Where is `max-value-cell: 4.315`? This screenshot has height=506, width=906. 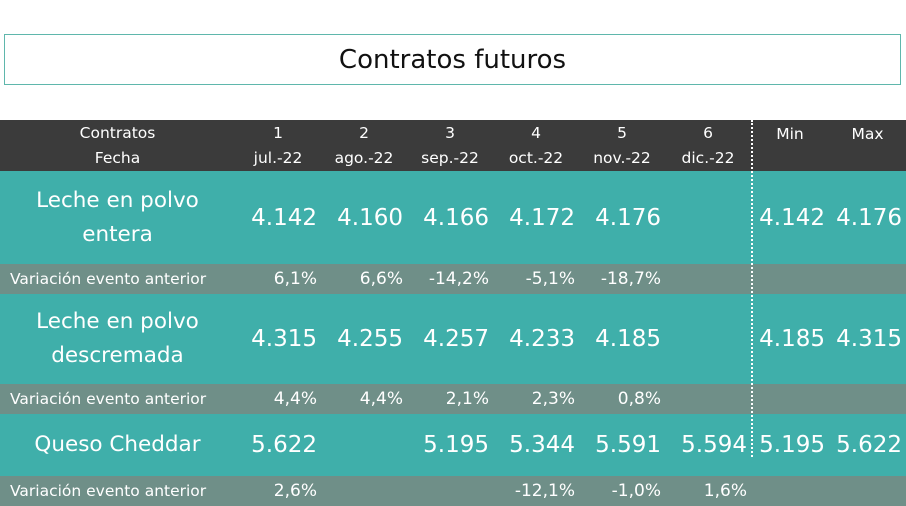 max-value-cell: 4.315 is located at coordinates (869, 339).